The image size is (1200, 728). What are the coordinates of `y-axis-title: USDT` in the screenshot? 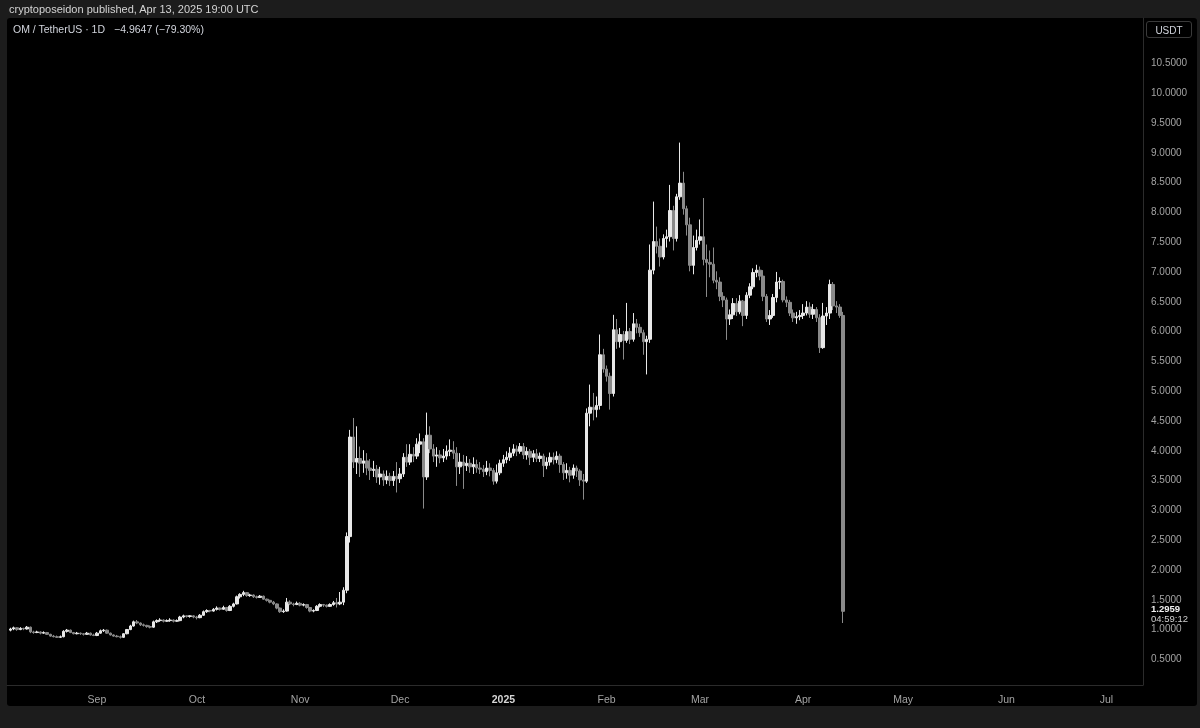 It's located at (1169, 29).